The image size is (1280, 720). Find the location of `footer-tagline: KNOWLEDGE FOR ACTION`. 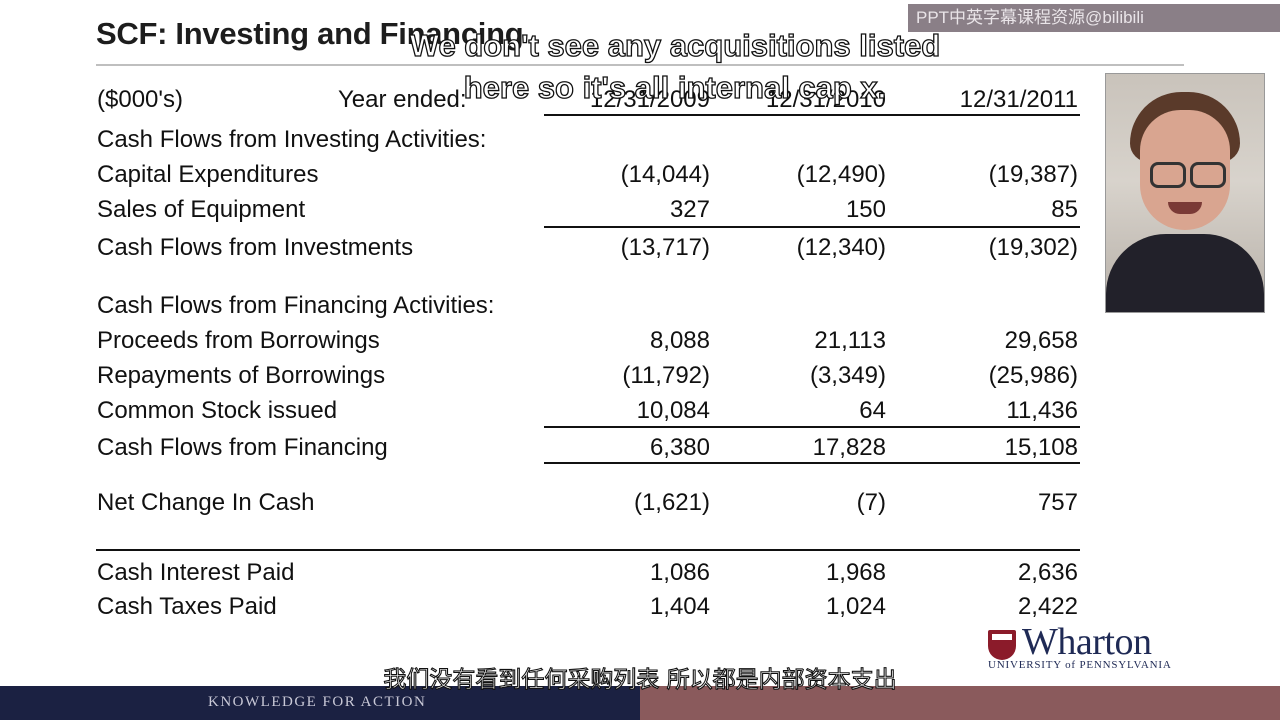

footer-tagline: KNOWLEDGE FOR ACTION is located at coordinates (317, 702).